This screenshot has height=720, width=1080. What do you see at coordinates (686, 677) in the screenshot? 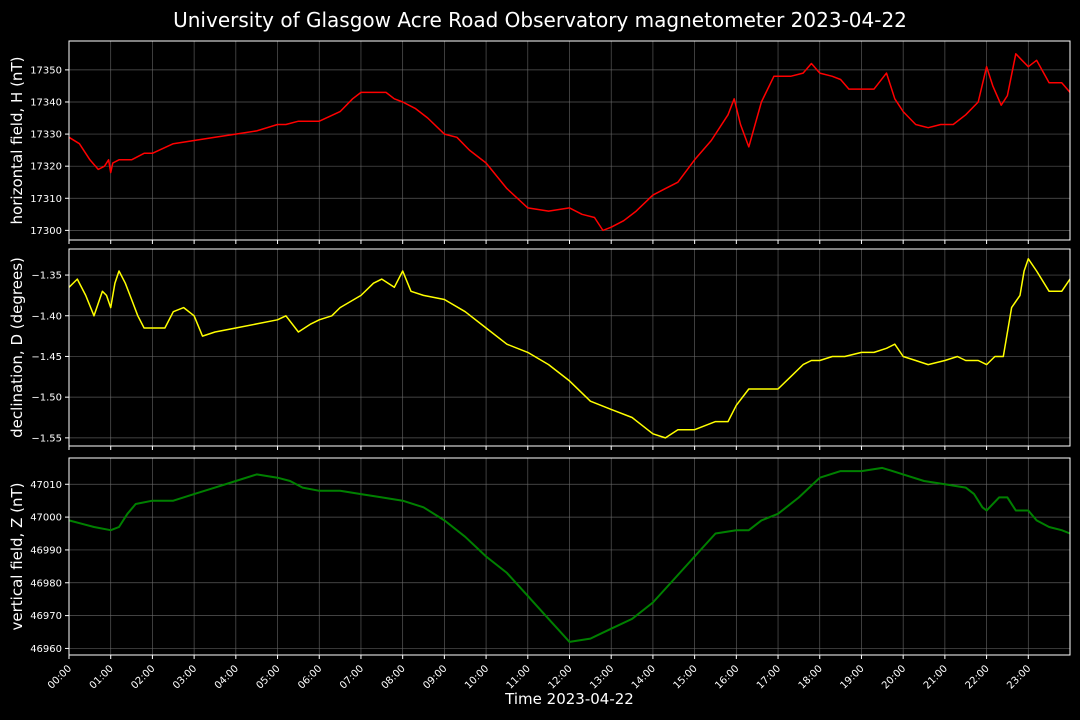
I see `x-tick-label: 15:00` at bounding box center [686, 677].